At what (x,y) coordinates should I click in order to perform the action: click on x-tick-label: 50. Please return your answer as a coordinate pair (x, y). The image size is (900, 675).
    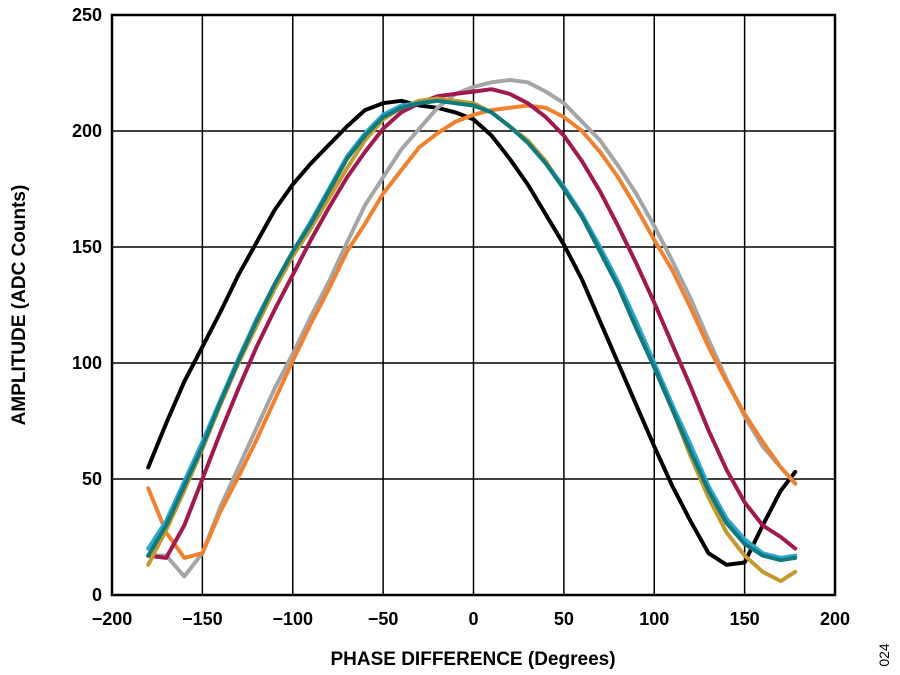
    Looking at the image, I should click on (564, 619).